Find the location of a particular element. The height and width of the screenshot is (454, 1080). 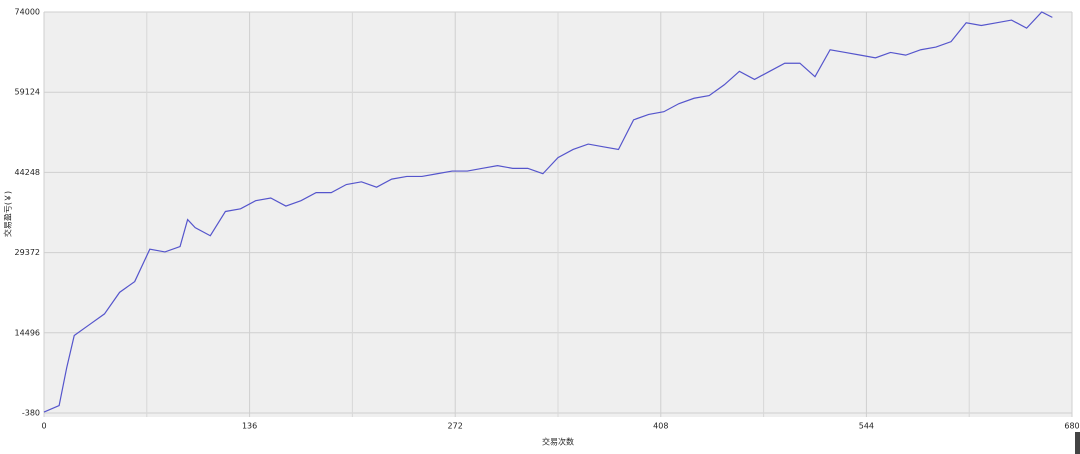

y-tick-label: -380 is located at coordinates (31, 413).